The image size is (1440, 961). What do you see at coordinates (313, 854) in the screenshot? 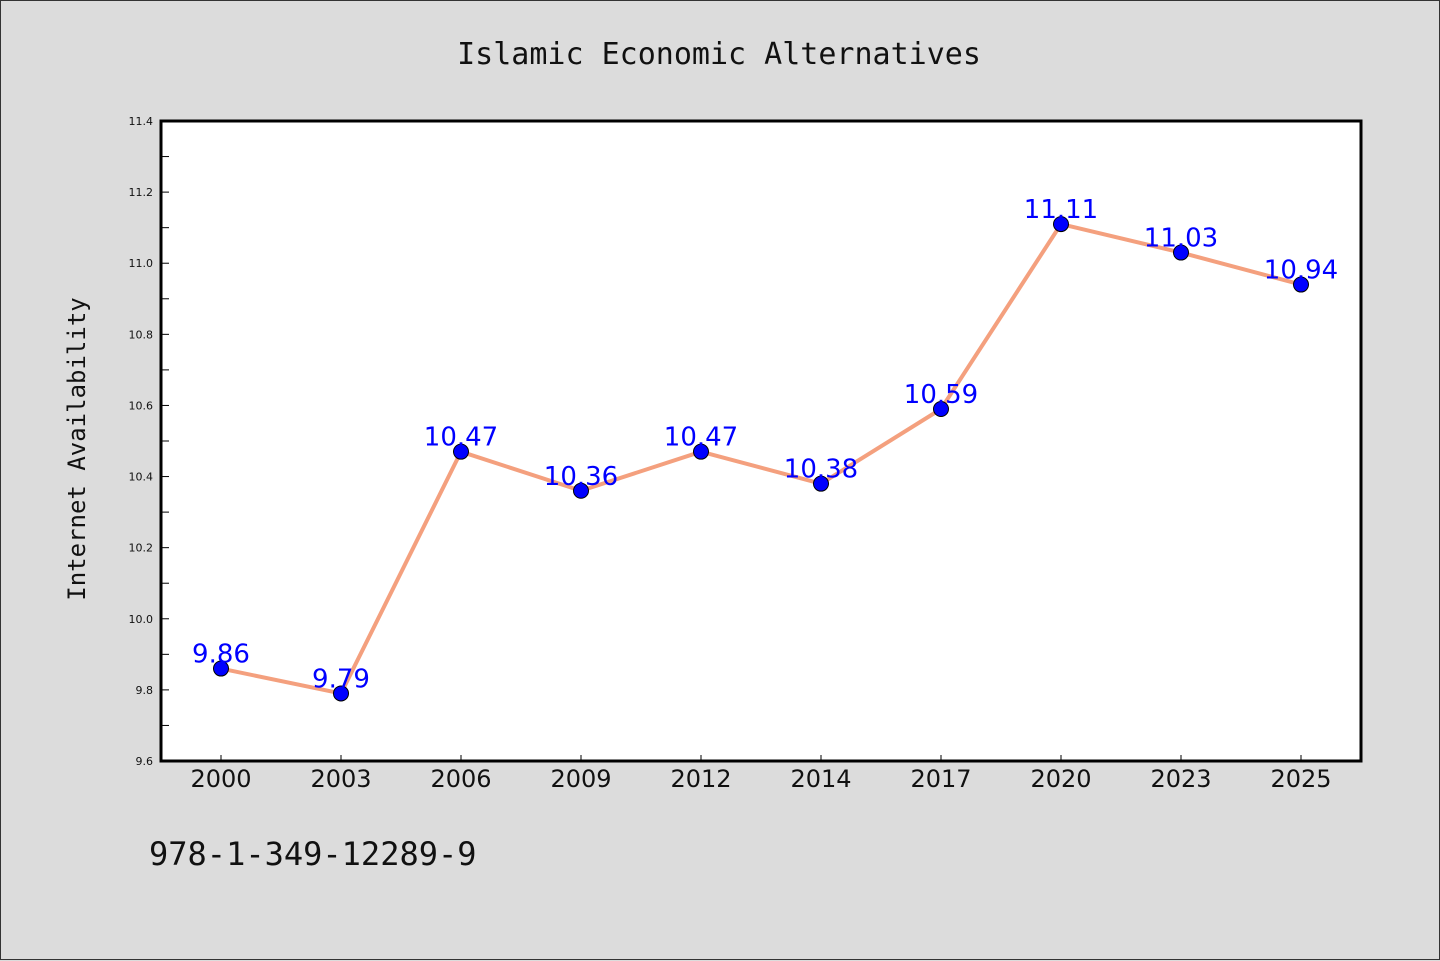
I see `isbn-text: 978-1-349-12289-9` at bounding box center [313, 854].